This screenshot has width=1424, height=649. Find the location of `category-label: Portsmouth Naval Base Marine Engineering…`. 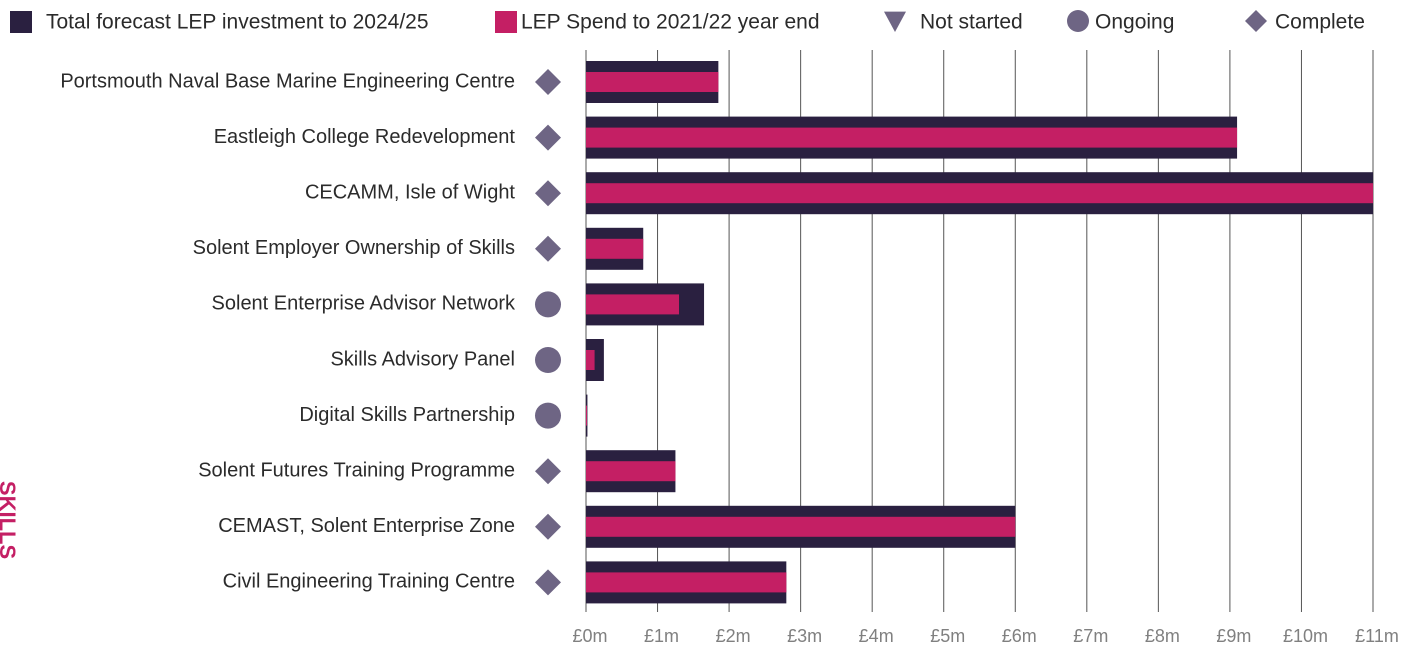

category-label: Portsmouth Naval Base Marine Engineering… is located at coordinates (287, 81).